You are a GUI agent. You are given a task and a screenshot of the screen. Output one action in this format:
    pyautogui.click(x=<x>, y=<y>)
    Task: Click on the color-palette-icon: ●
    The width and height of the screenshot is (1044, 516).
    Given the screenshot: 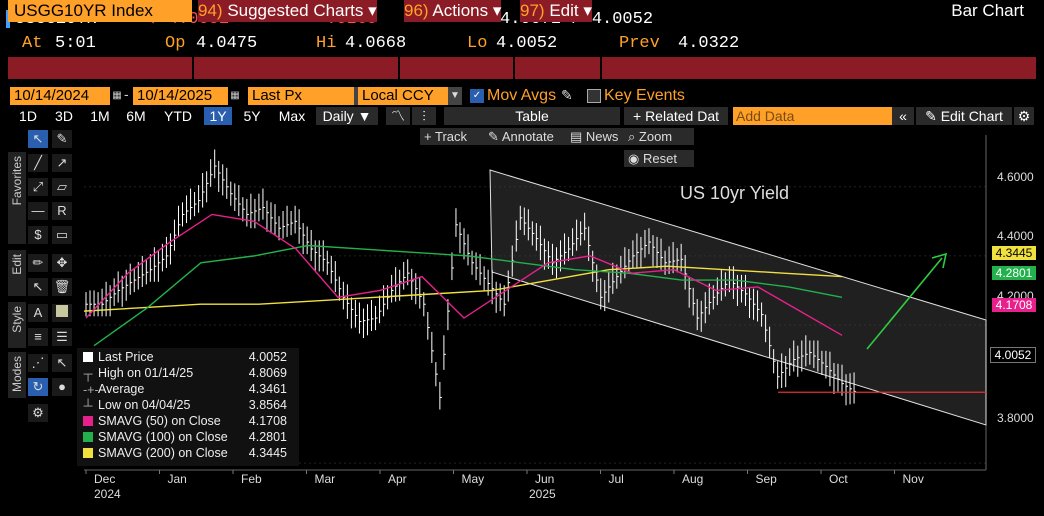 What is the action you would take?
    pyautogui.click(x=62, y=387)
    